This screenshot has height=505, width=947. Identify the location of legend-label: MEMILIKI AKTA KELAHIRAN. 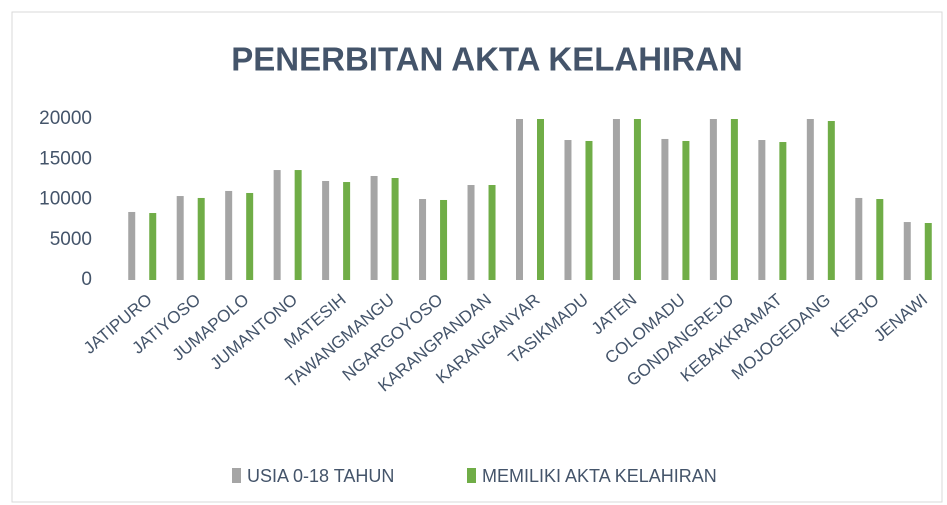
(599, 476).